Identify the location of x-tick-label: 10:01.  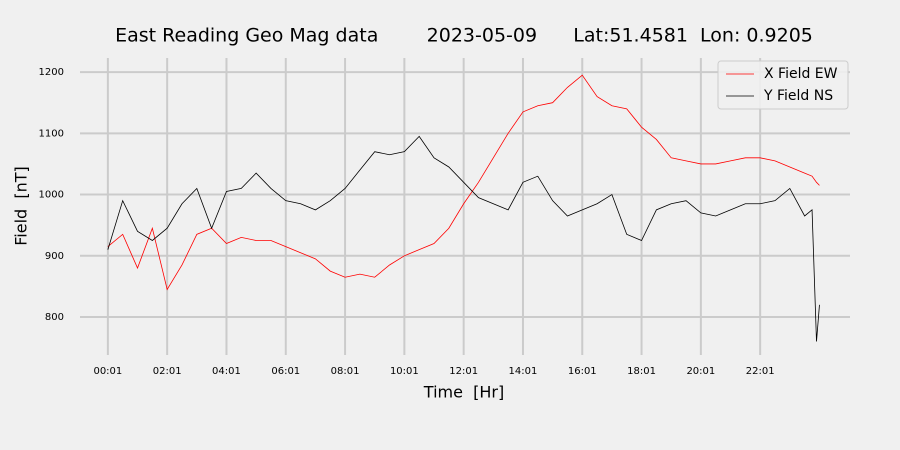
(404, 371).